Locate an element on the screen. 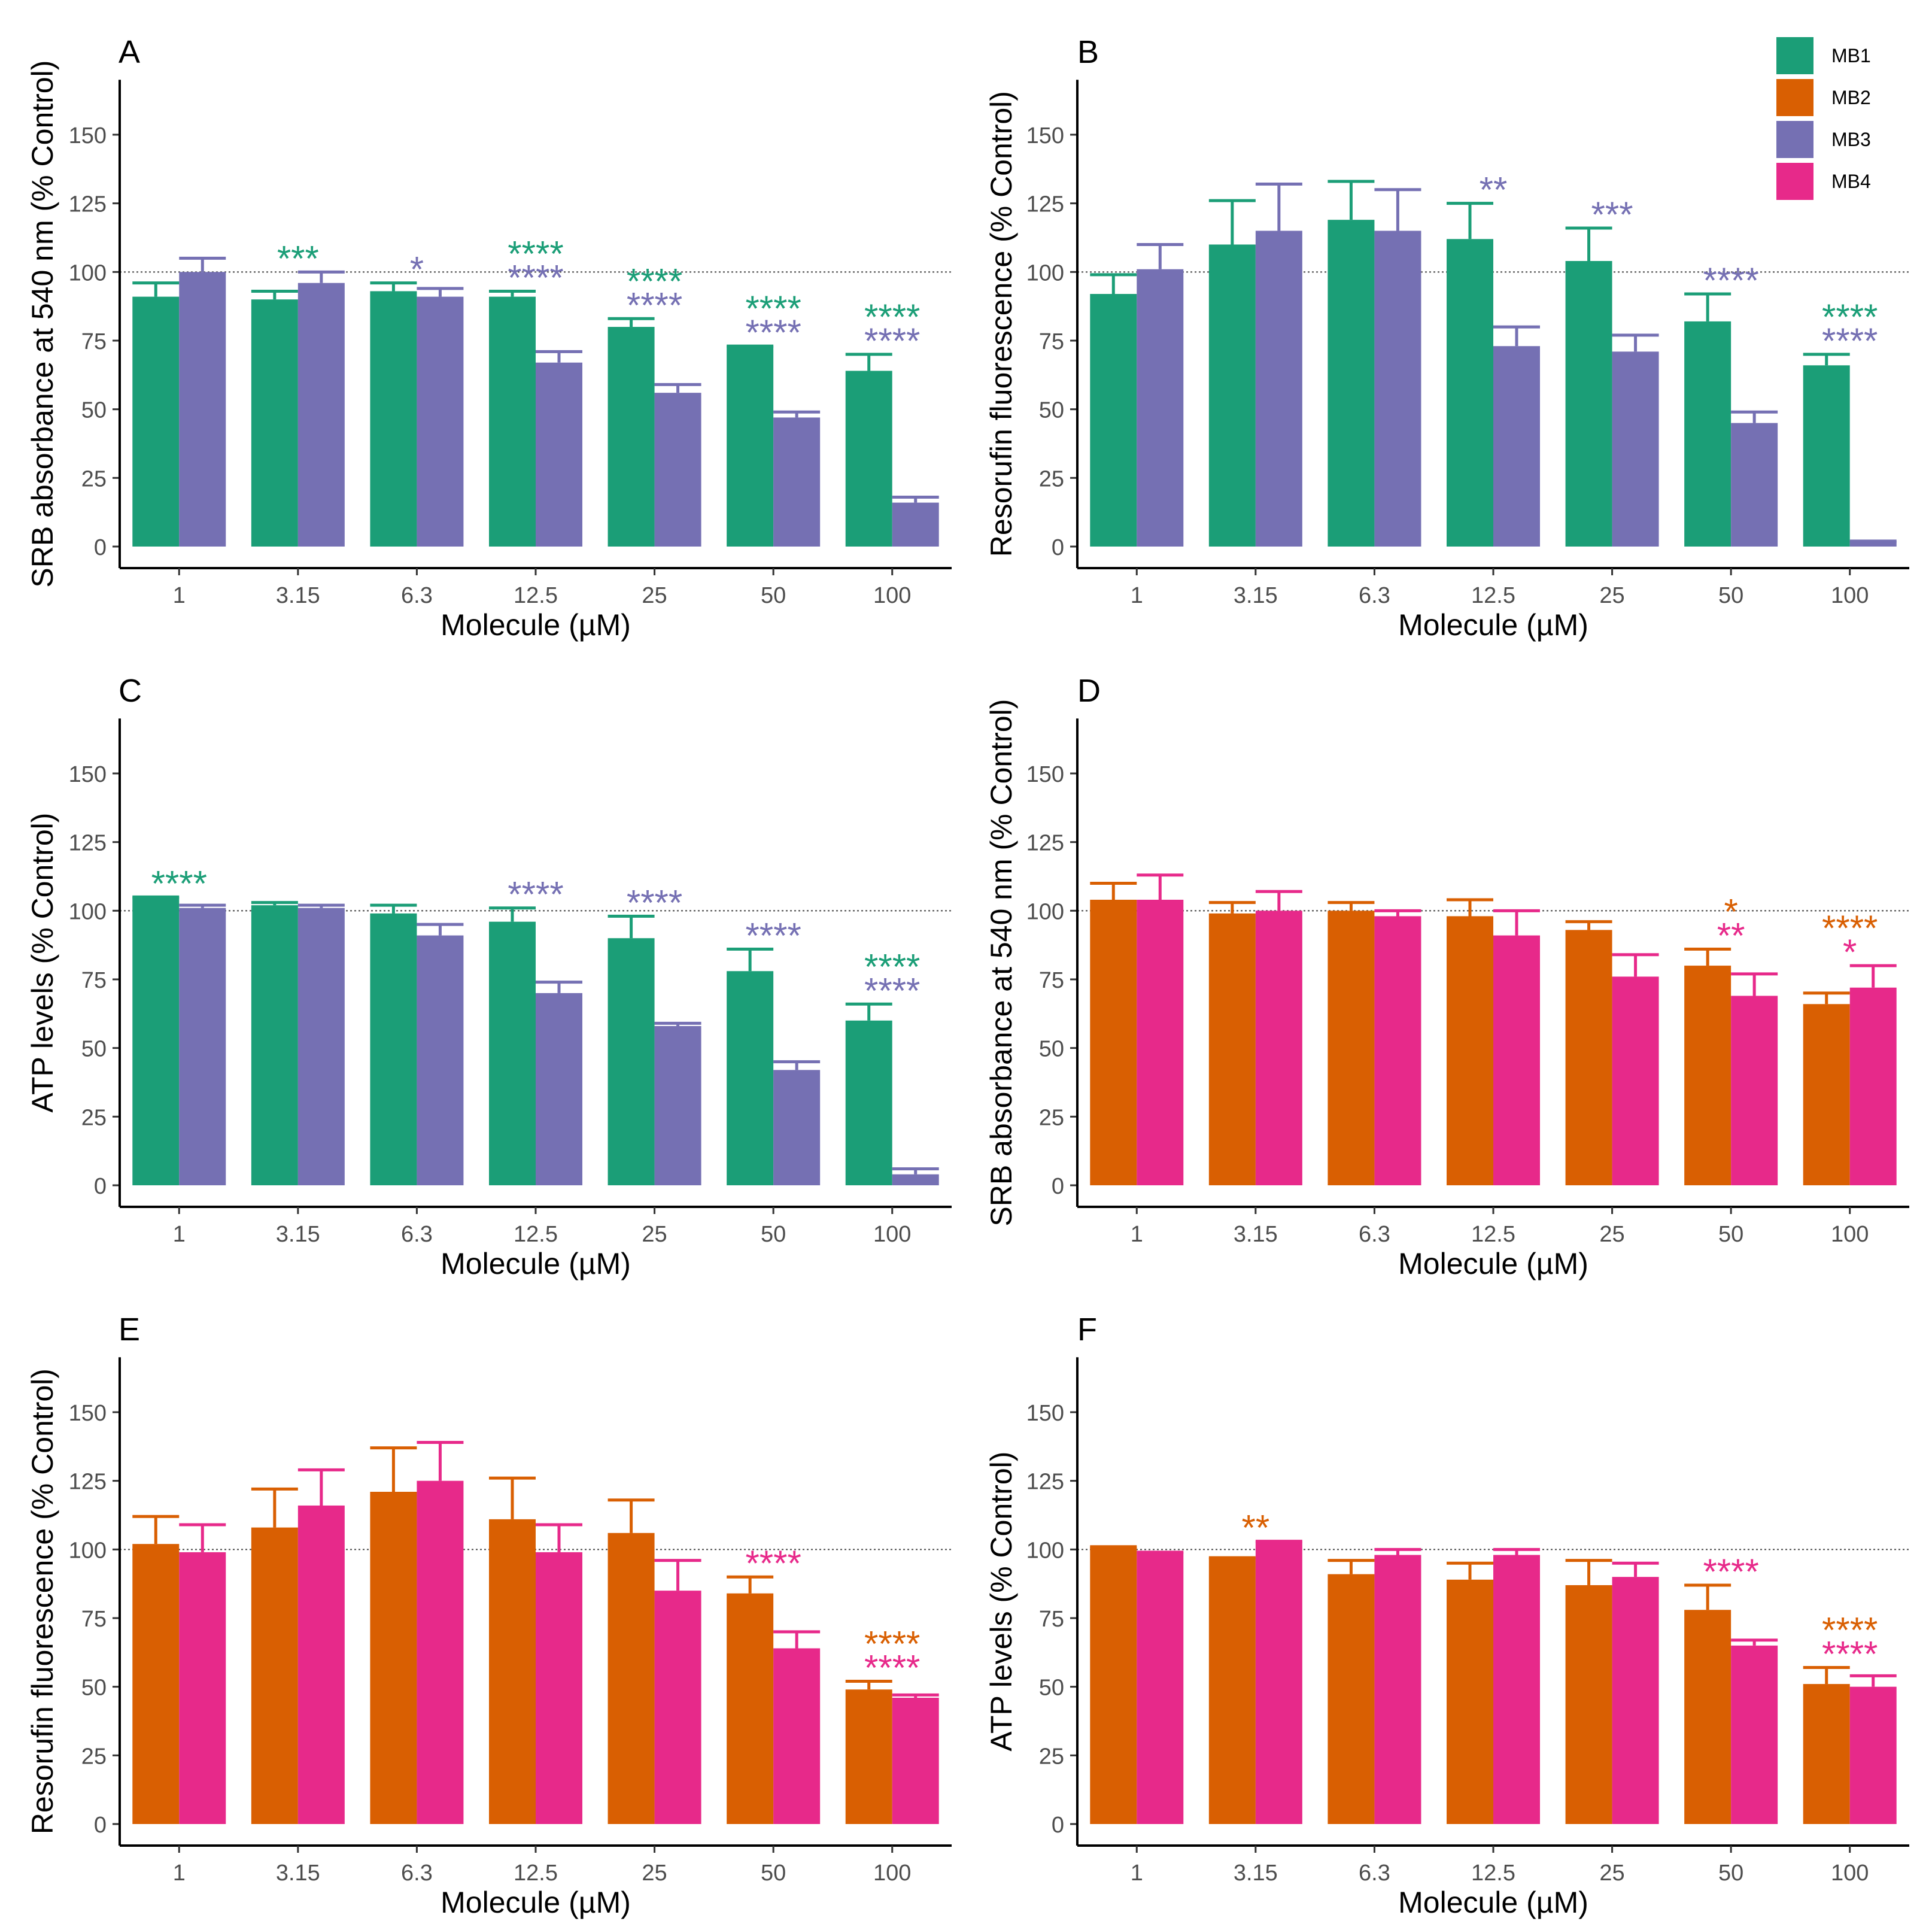  x-tick-label: 12.5 is located at coordinates (536, 1234).